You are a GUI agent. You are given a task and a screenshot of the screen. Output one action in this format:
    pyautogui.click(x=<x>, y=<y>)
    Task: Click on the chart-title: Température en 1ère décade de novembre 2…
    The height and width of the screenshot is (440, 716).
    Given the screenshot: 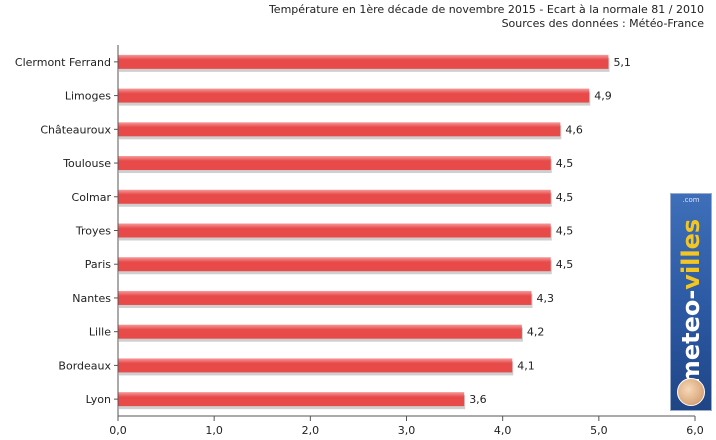 What is the action you would take?
    pyautogui.click(x=486, y=9)
    